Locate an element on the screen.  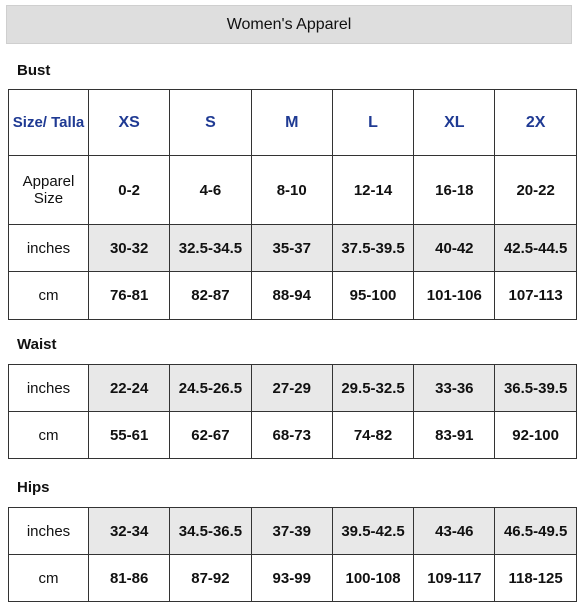
table-cell: 33-36 is located at coordinates (454, 388).